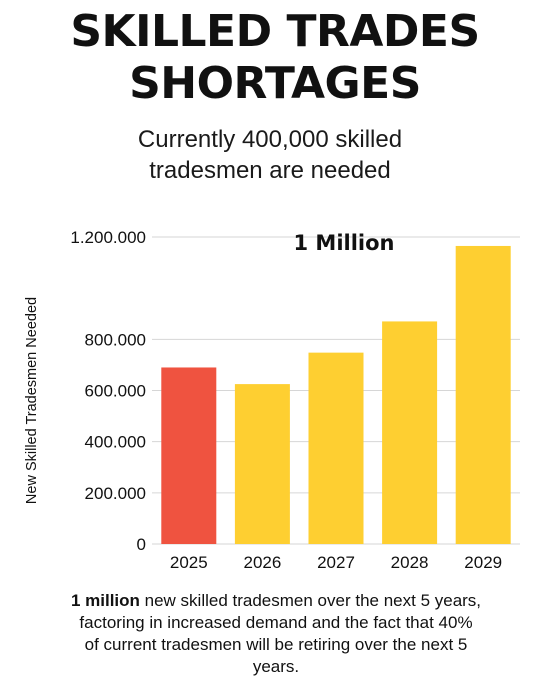 The width and height of the screenshot is (550, 688). What do you see at coordinates (262, 562) in the screenshot?
I see `x-tick-label-1: 2026` at bounding box center [262, 562].